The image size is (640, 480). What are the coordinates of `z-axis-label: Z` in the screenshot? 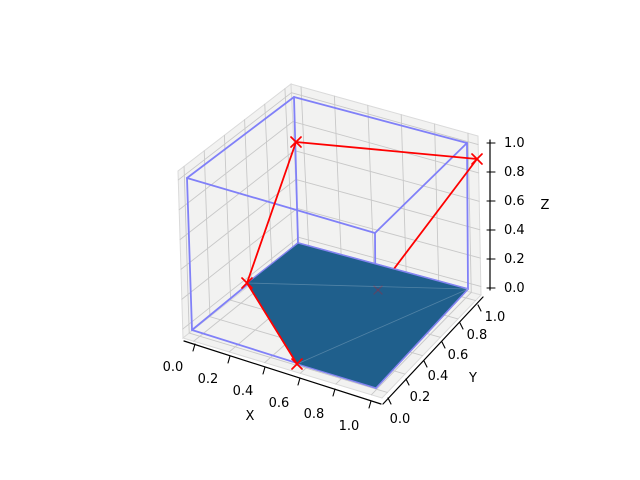 It's located at (545, 205).